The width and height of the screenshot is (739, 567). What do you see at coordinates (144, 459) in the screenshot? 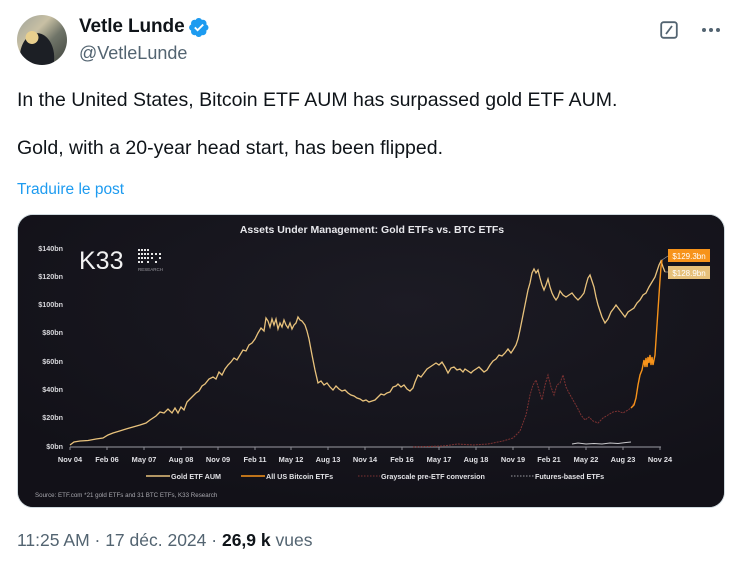
I see `x-tick: May 07` at bounding box center [144, 459].